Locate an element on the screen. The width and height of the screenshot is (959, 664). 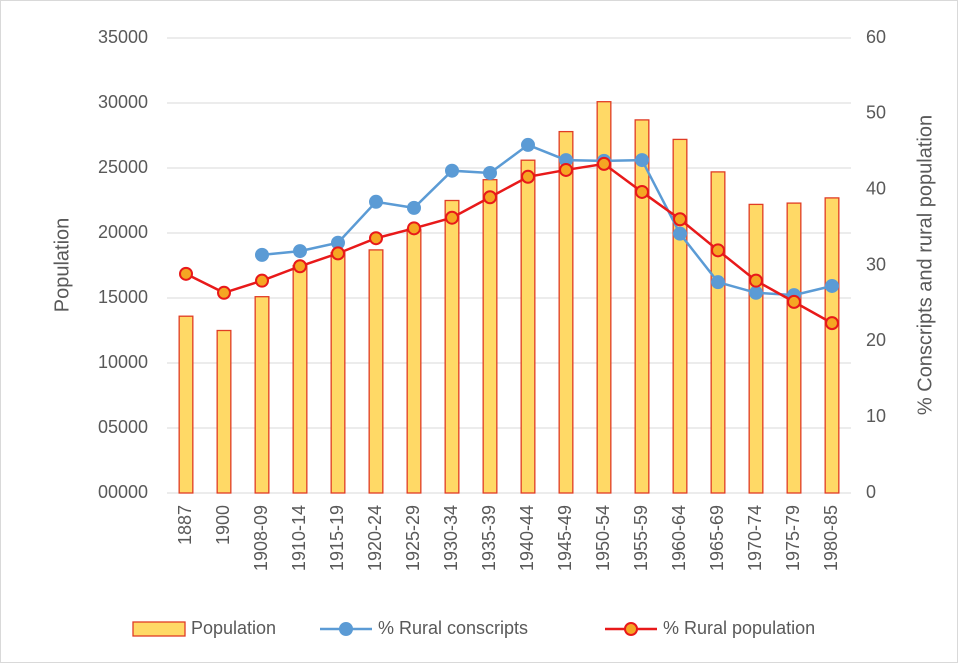
x-tick-label: 1930-34 is located at coordinates (451, 538).